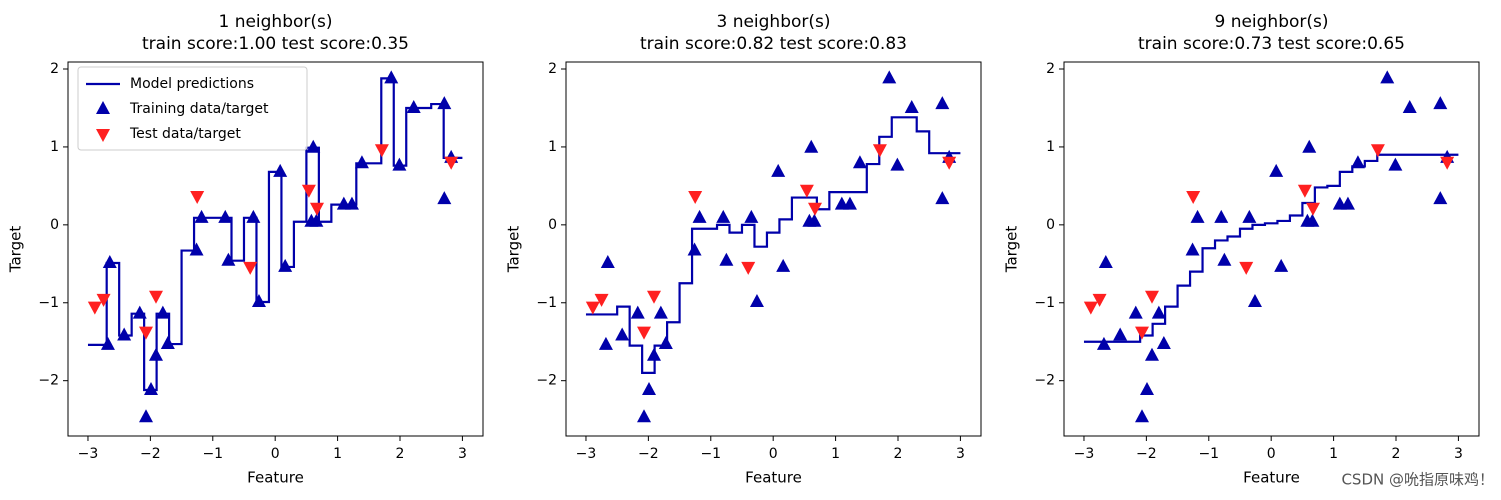  I want to click on chart-title: 1 neighbor(s), so click(275, 22).